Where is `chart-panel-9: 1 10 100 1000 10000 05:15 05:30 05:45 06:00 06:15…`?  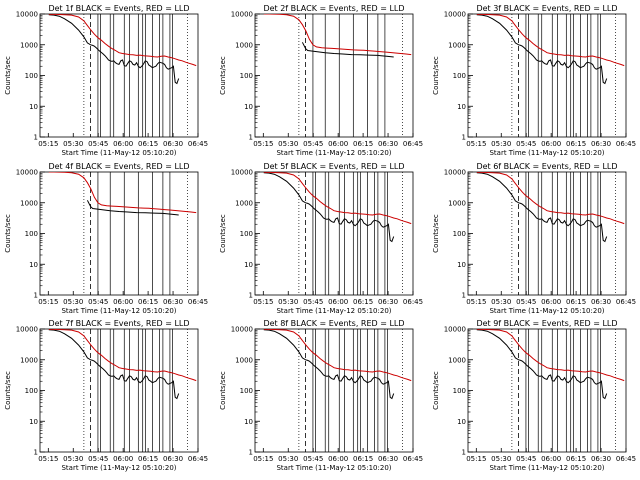
chart-panel-9: 1 10 100 1000 10000 05:15 05:30 05:45 06:00 06:15… is located at coordinates (534, 395).